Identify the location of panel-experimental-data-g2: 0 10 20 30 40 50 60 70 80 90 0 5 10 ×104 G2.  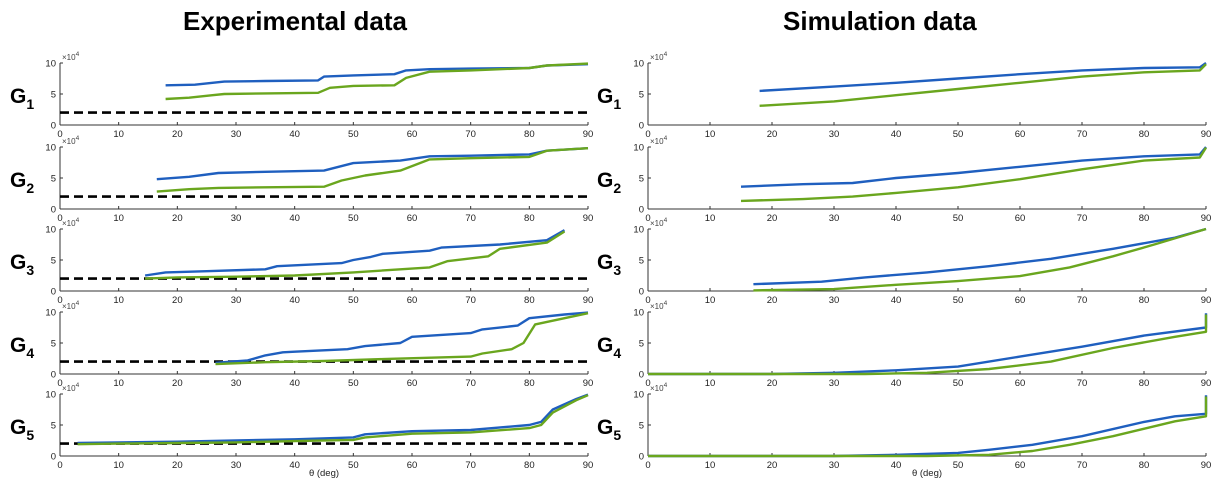
(301, 179).